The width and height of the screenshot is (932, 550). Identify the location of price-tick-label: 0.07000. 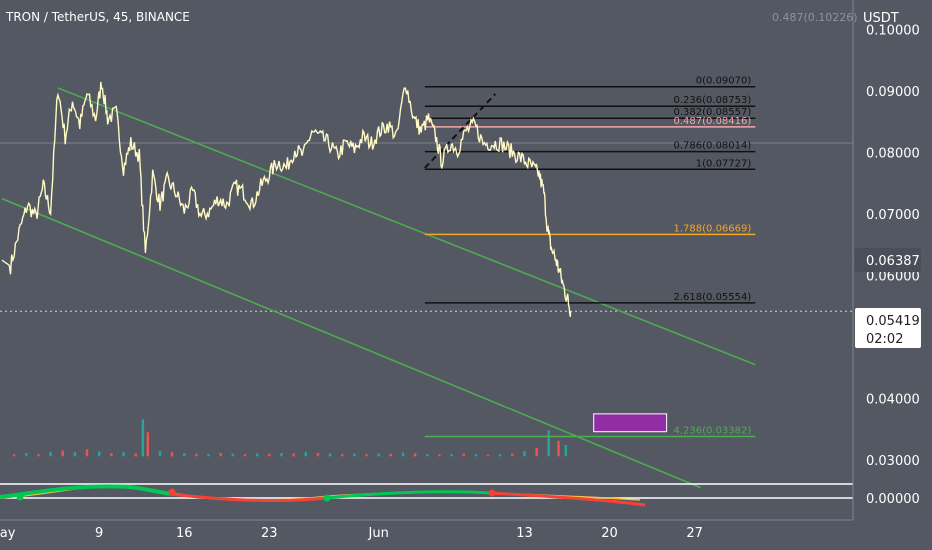
(893, 215).